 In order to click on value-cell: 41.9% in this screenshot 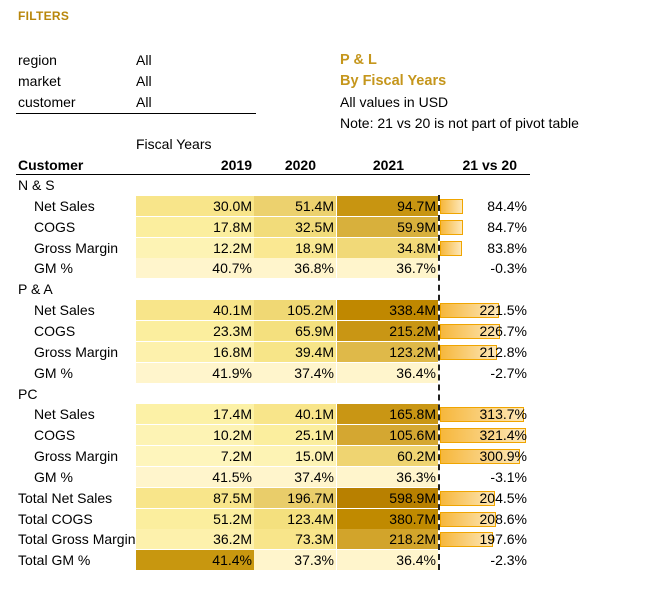, I will do `click(195, 372)`.